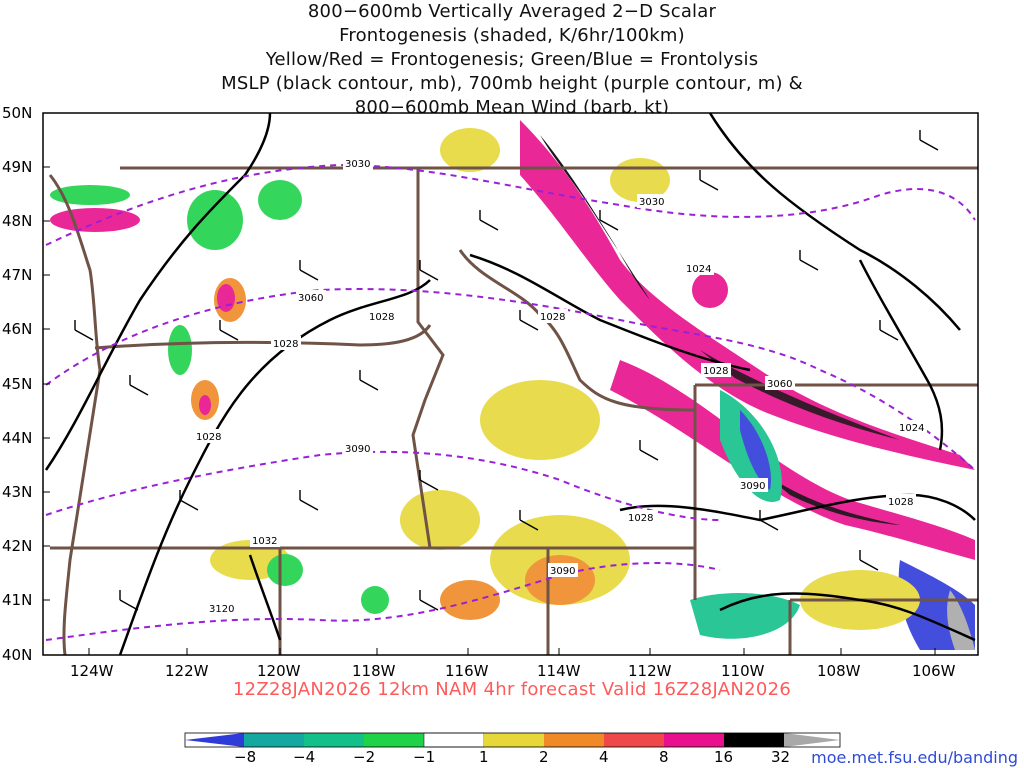 This screenshot has height=768, width=1024. Describe the element at coordinates (650, 671) in the screenshot. I see `lon-label-112w: 112W` at that location.